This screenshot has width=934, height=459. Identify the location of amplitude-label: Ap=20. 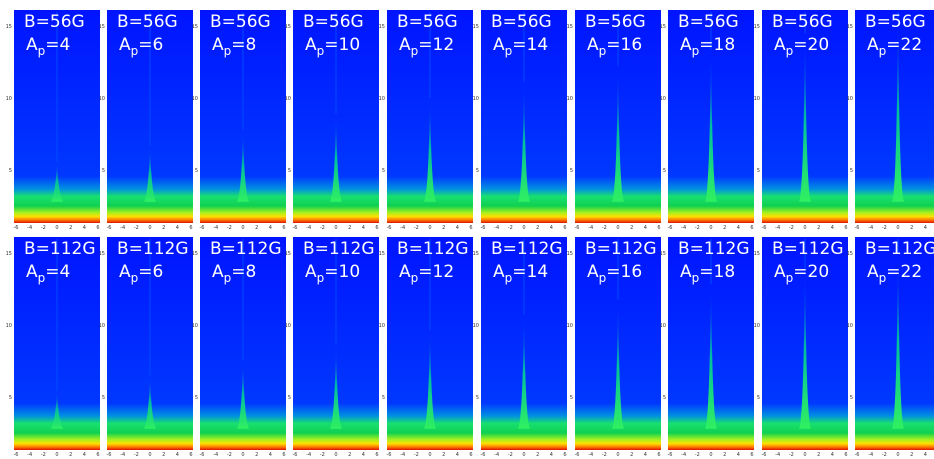
(801, 273).